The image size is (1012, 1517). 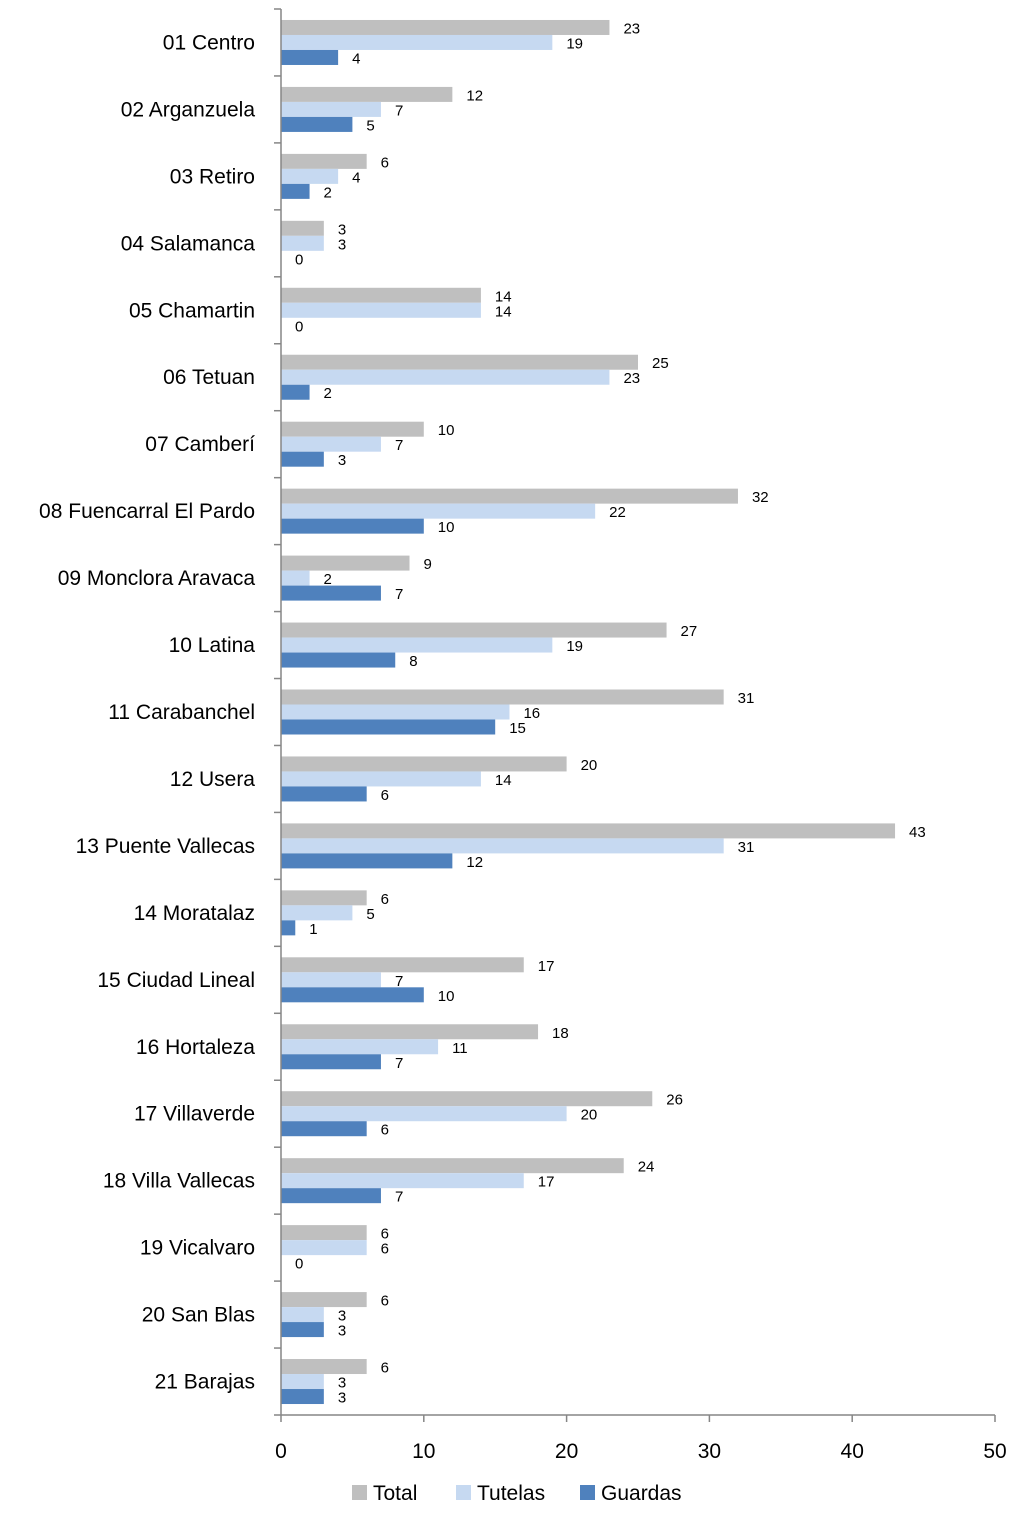 I want to click on legend-label-guardas: Guardas, so click(x=641, y=1493).